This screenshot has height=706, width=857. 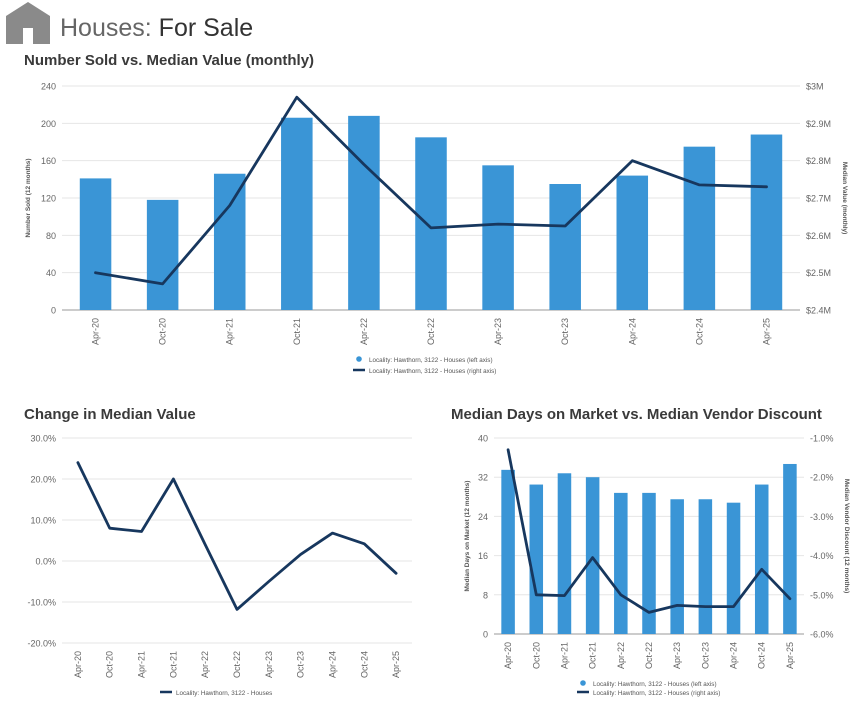 What do you see at coordinates (483, 478) in the screenshot?
I see `y-tick-label: 32` at bounding box center [483, 478].